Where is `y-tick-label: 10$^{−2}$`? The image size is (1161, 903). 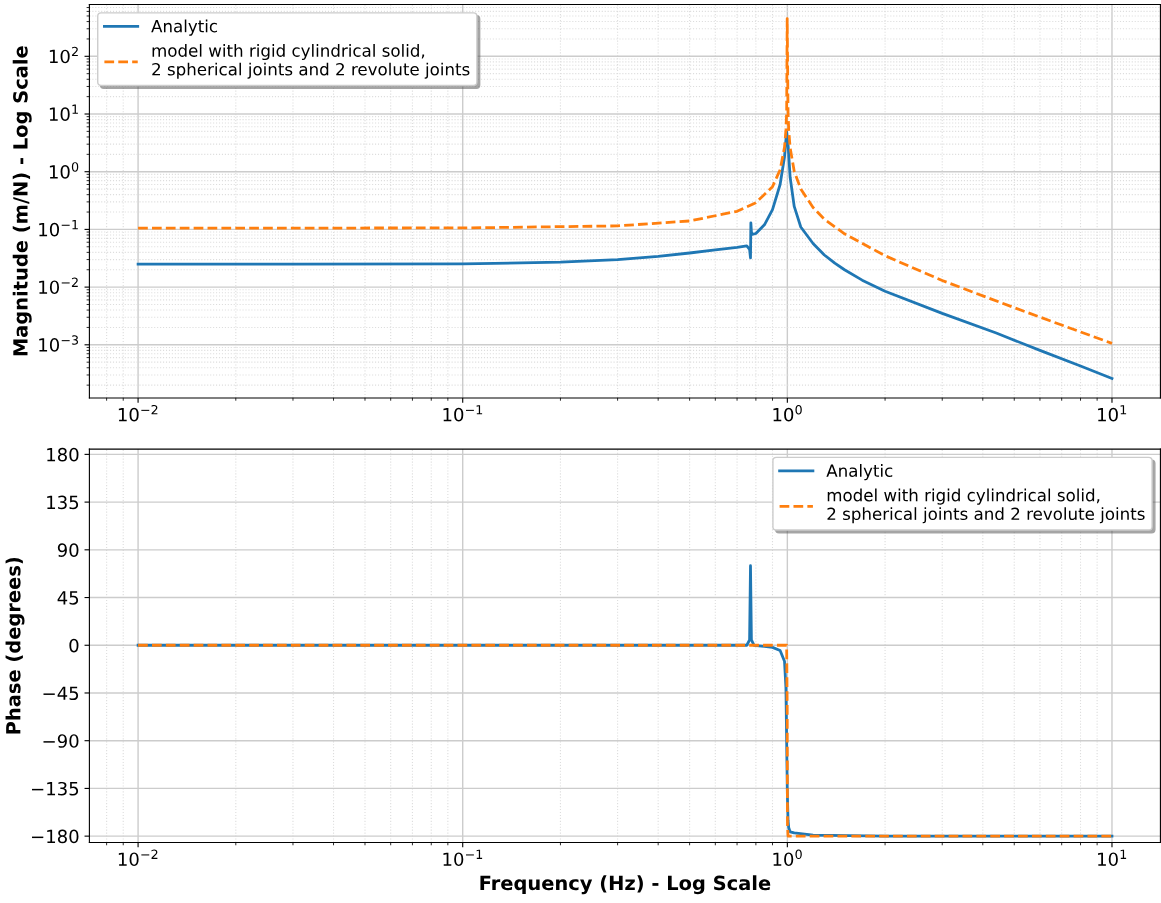
y-tick-label: 10$^{−2}$ is located at coordinates (58, 286).